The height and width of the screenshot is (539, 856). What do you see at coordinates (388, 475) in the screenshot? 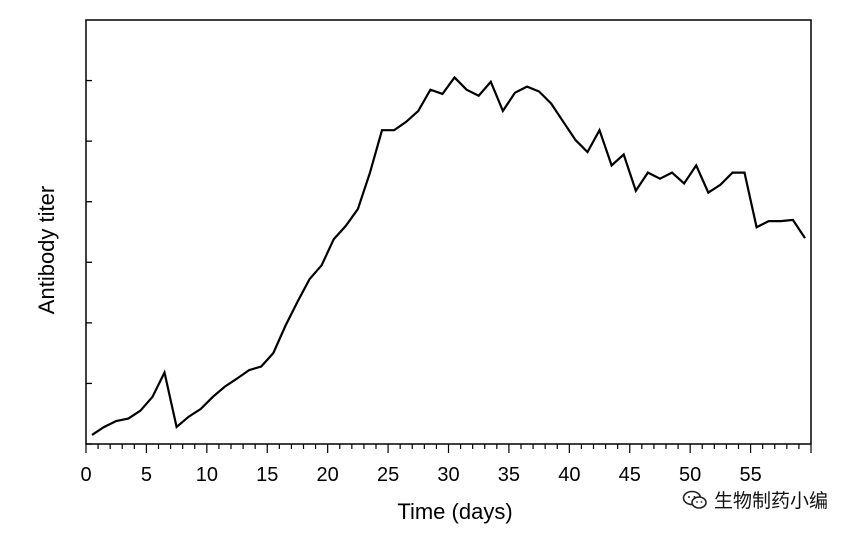
I see `x-tick-label-25: 25` at bounding box center [388, 475].